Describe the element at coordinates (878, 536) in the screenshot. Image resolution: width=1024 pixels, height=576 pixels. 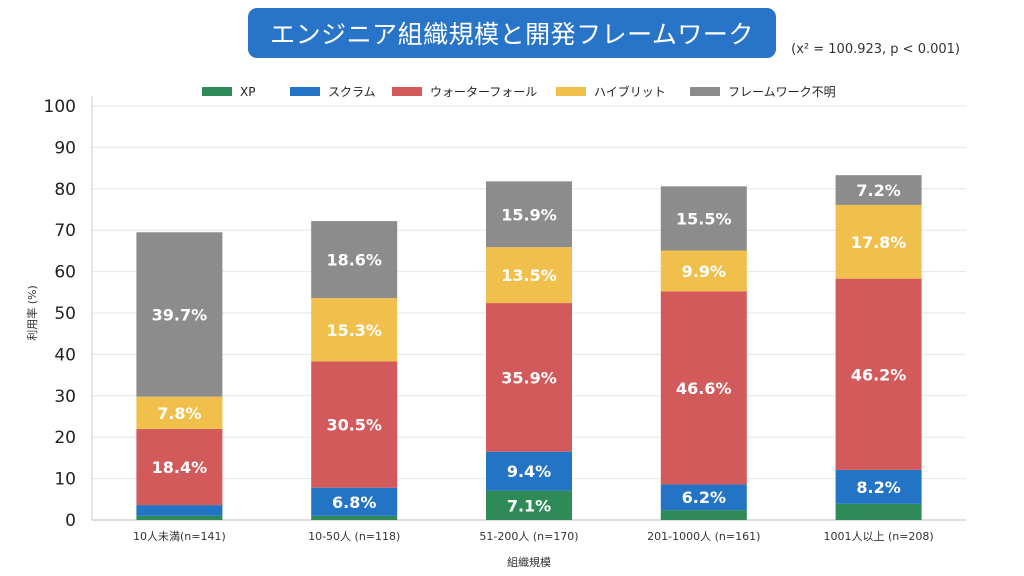
I see `x-tick-label: 1001人以上 (n=208)` at that location.